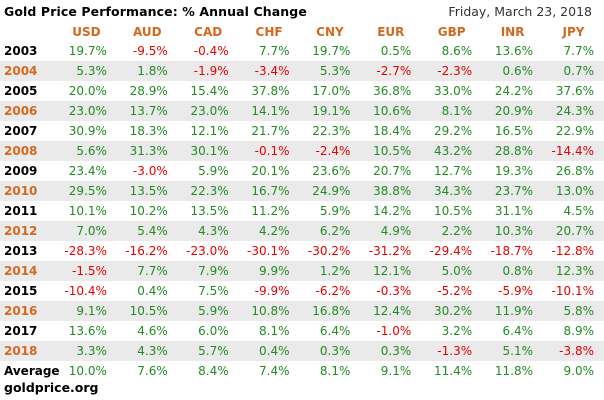 The height and width of the screenshot is (400, 604). Describe the element at coordinates (573, 211) in the screenshot. I see `value-cell: 4.5%` at that location.